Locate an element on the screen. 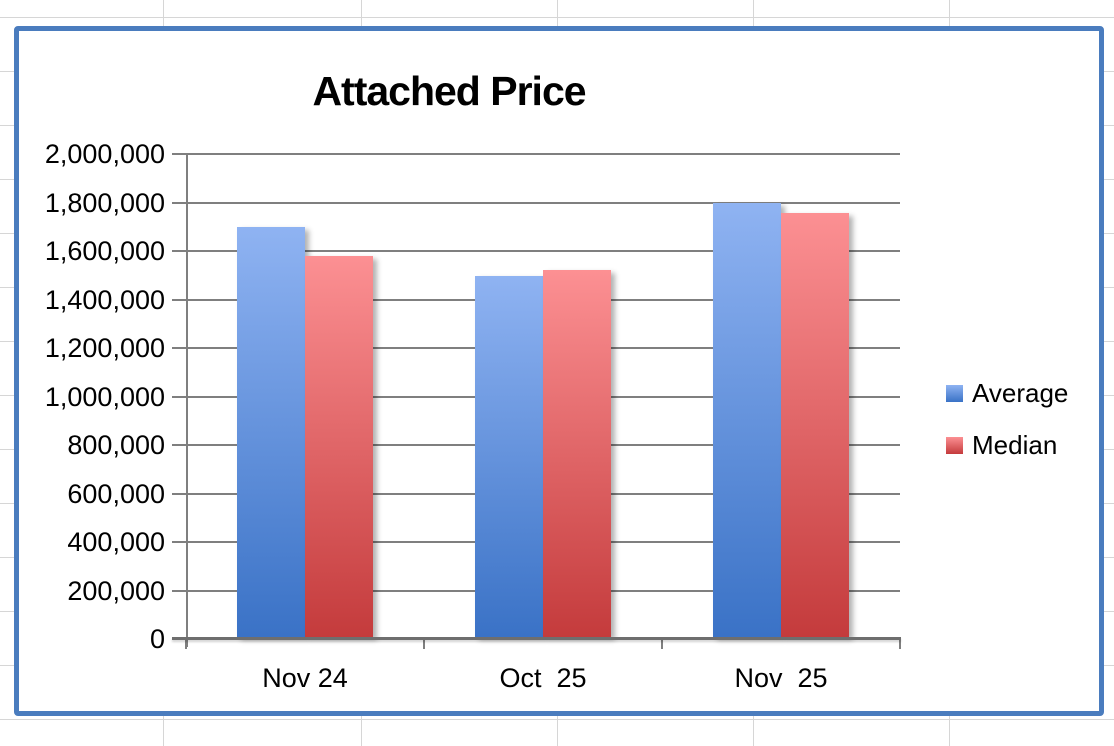 The height and width of the screenshot is (746, 1114). y-axis-tick-label: 200,000 is located at coordinates (116, 591).